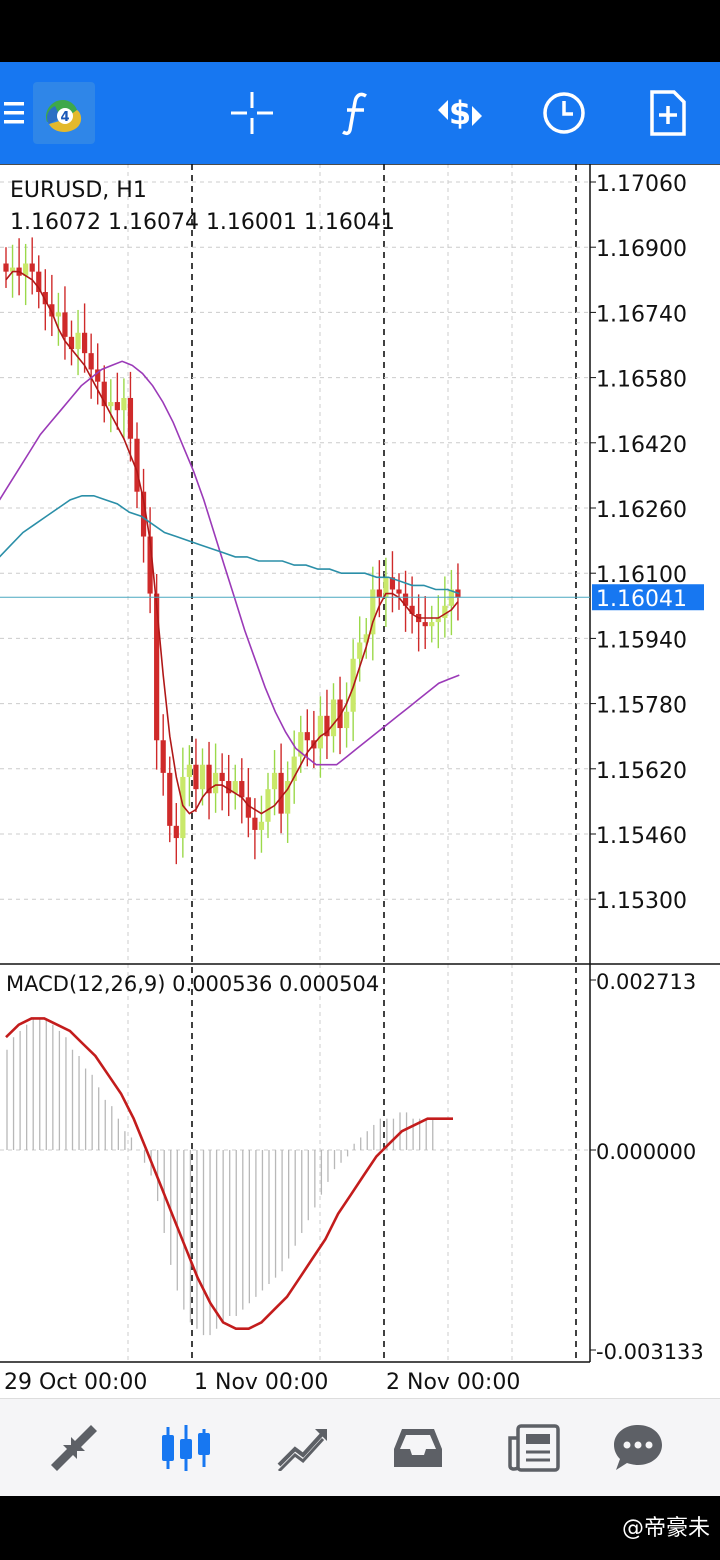  What do you see at coordinates (64, 113) in the screenshot?
I see `app-logo-icon: 4` at bounding box center [64, 113].